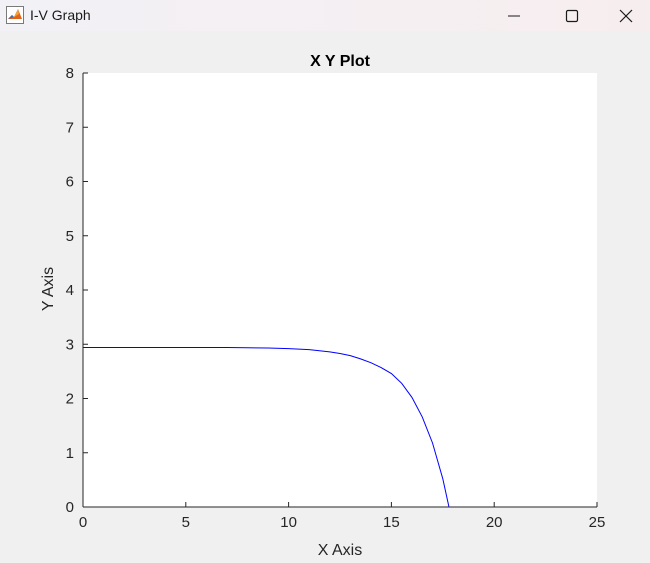  Describe the element at coordinates (70, 236) in the screenshot. I see `y-tick-label: 5` at that location.